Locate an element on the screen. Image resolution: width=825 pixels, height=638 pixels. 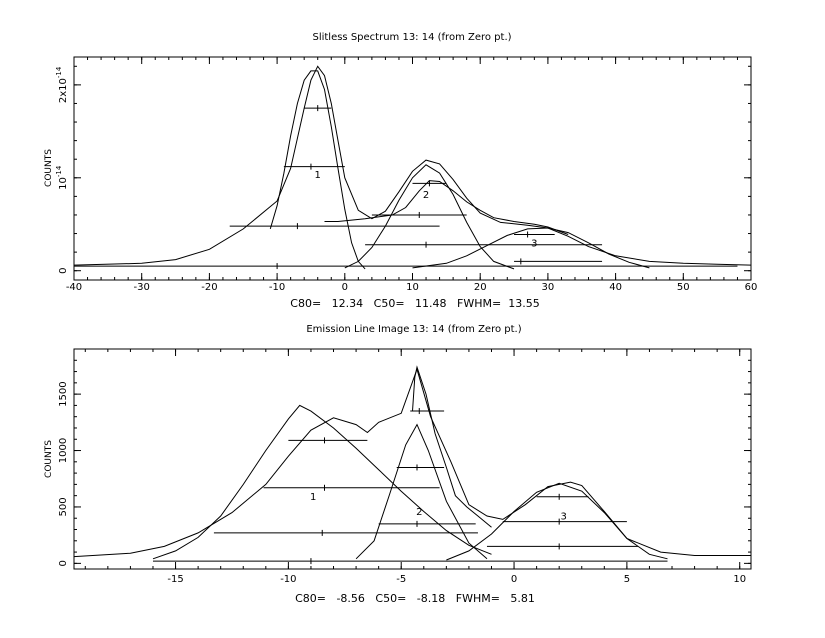
x-tick-label: 40 is located at coordinates (615, 287).